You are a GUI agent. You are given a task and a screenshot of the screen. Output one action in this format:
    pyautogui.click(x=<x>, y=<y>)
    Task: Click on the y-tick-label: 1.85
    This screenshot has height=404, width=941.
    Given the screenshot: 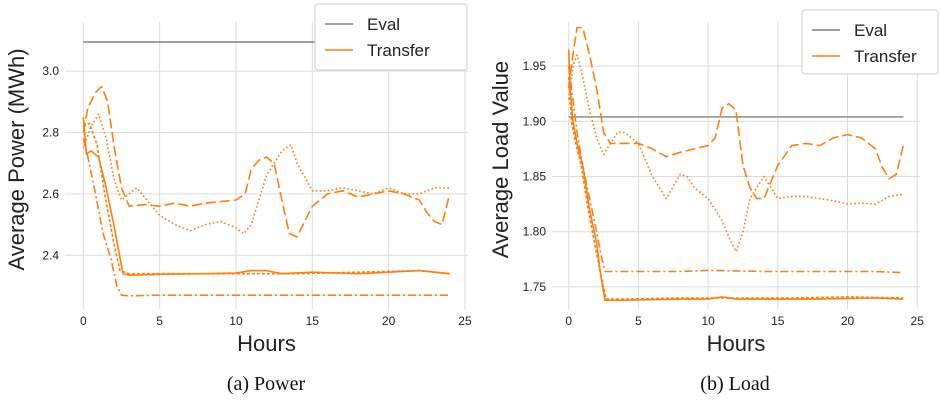 What is the action you would take?
    pyautogui.click(x=535, y=177)
    